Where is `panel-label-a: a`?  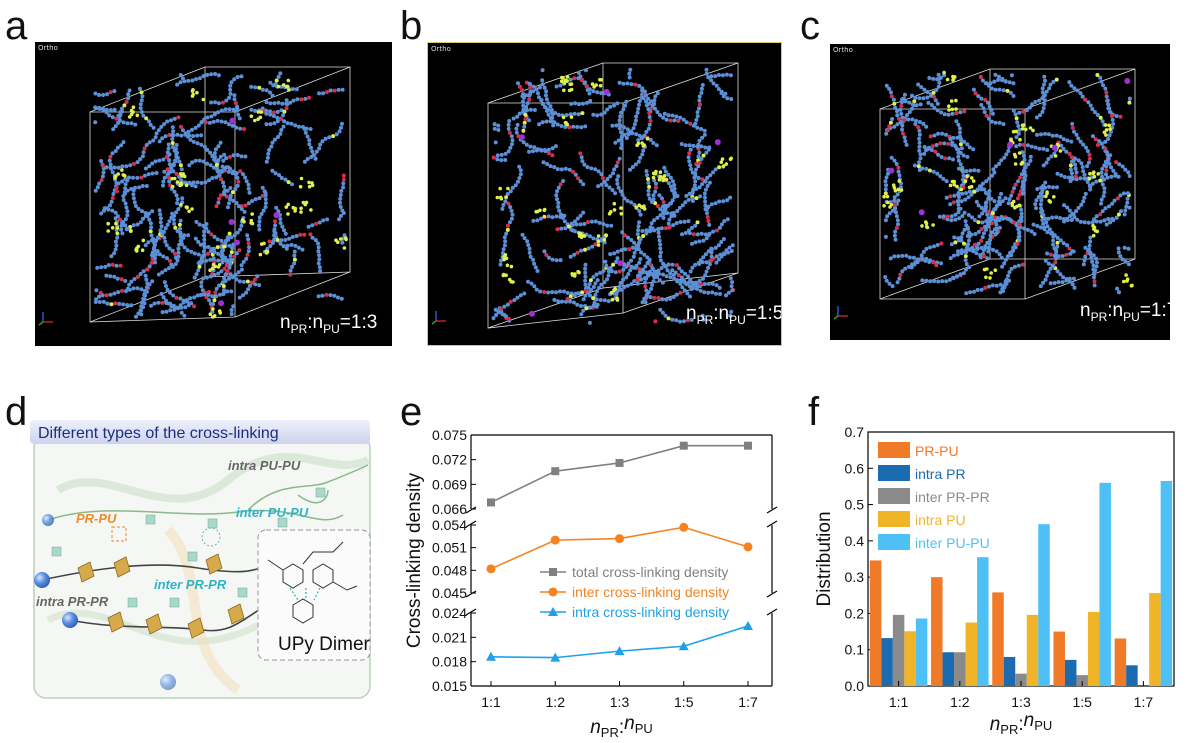 panel-label-a: a is located at coordinates (16, 26).